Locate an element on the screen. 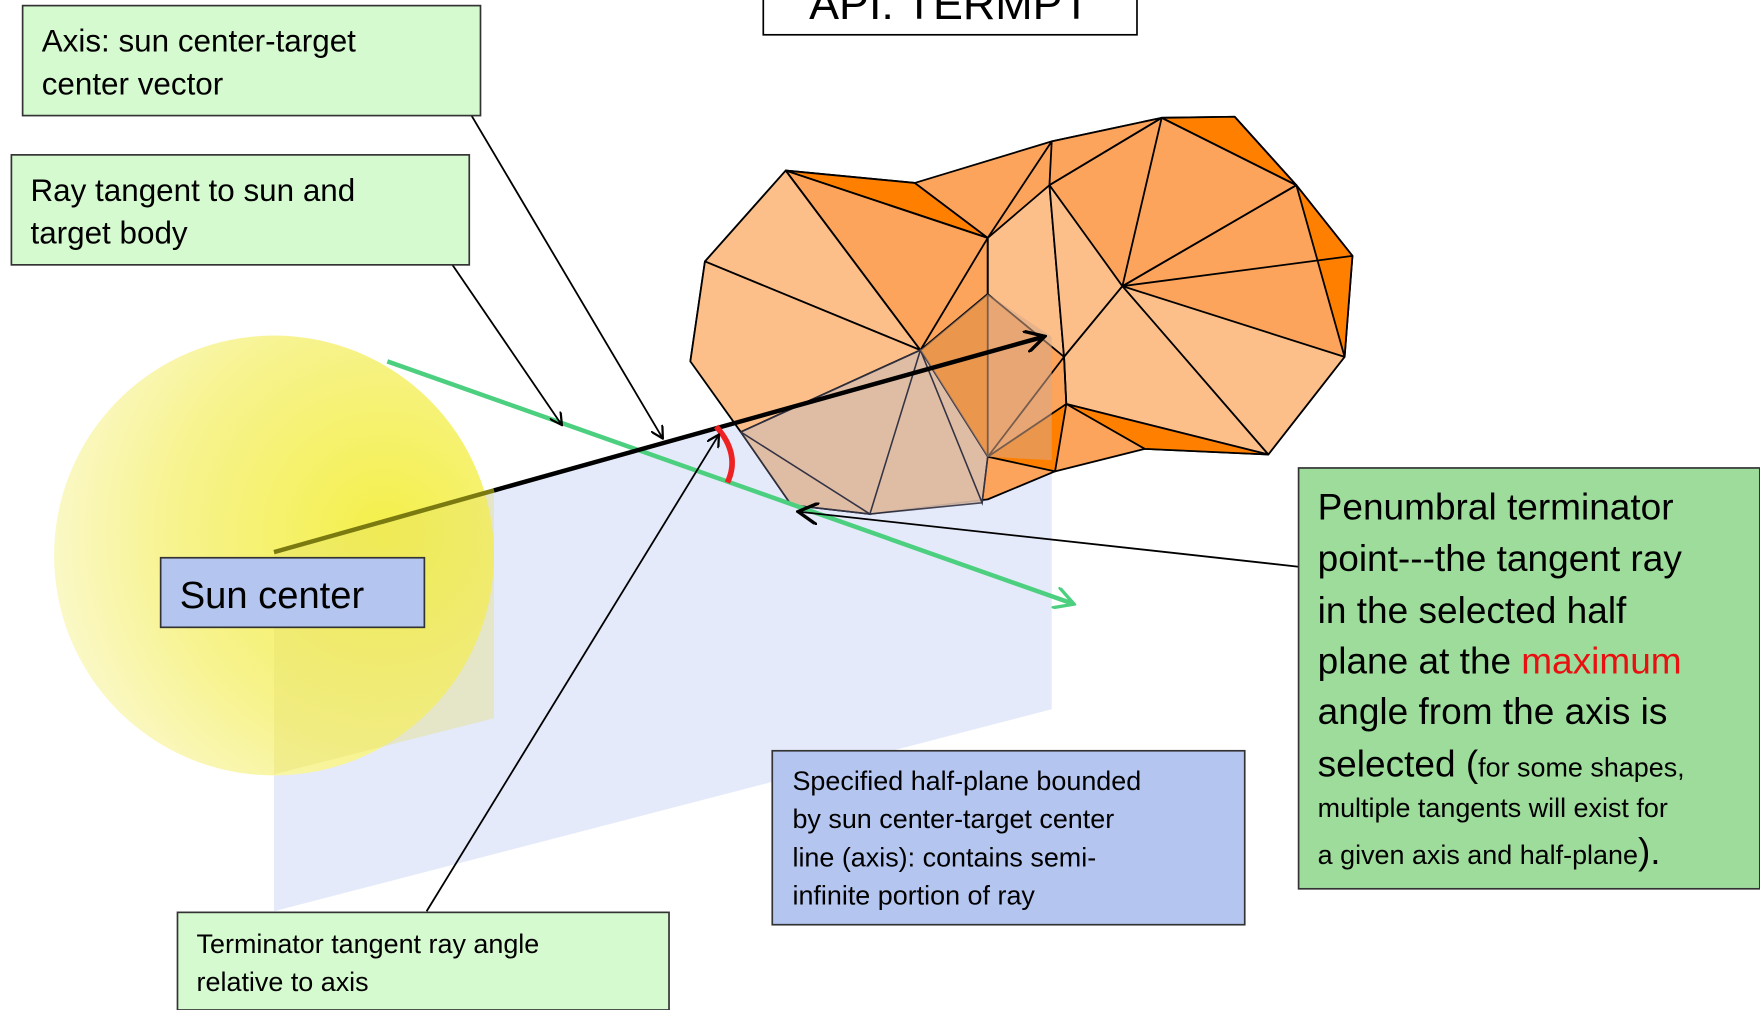 The image size is (1760, 1010). title-box is located at coordinates (950, 18).